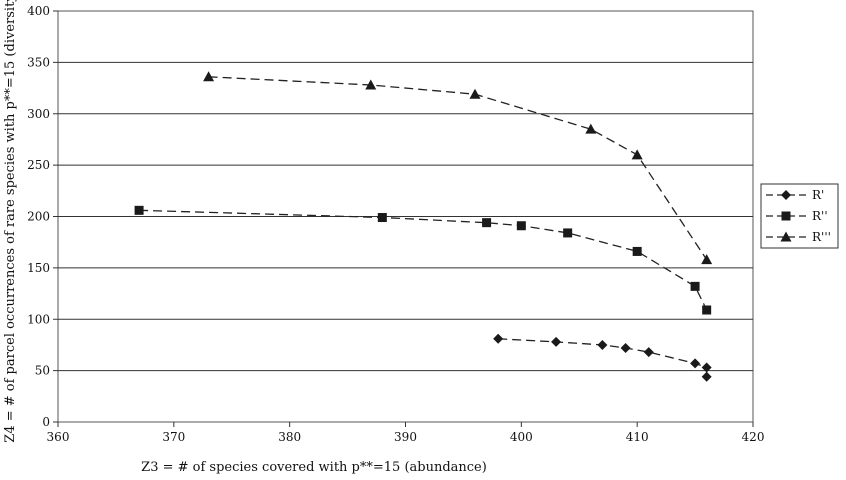 Image resolution: width=846 pixels, height=480 pixels. I want to click on y-tick-label: 100, so click(38, 319).